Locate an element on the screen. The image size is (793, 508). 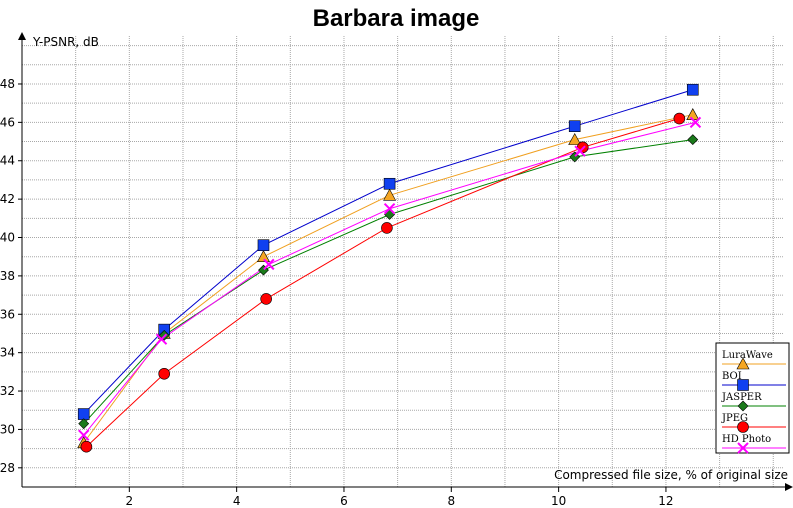
legend: LuraWave BOI JASPER JPEG HD Photo is located at coordinates (752, 398).